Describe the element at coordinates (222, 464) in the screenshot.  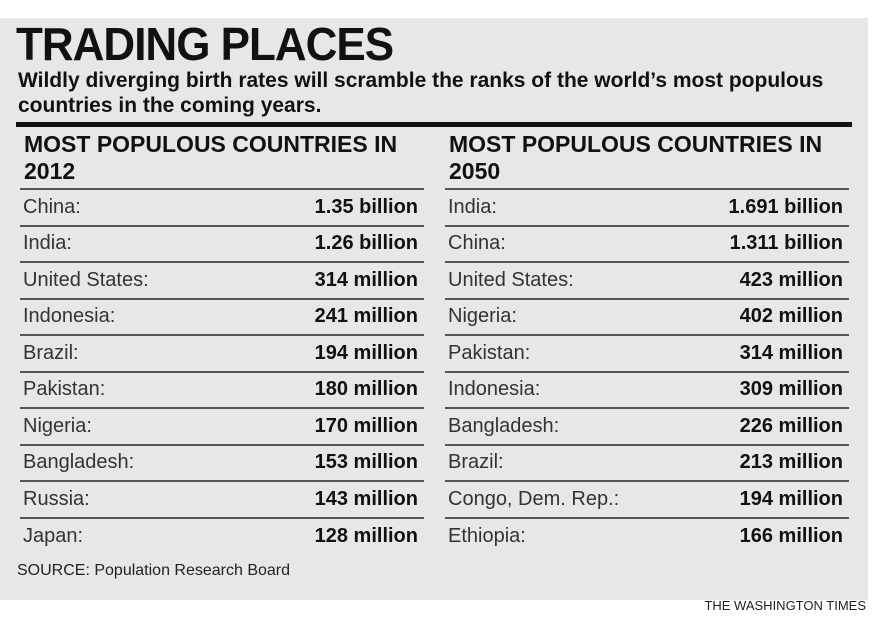
I see `table-row: Bangladesh: 153 million` at that location.